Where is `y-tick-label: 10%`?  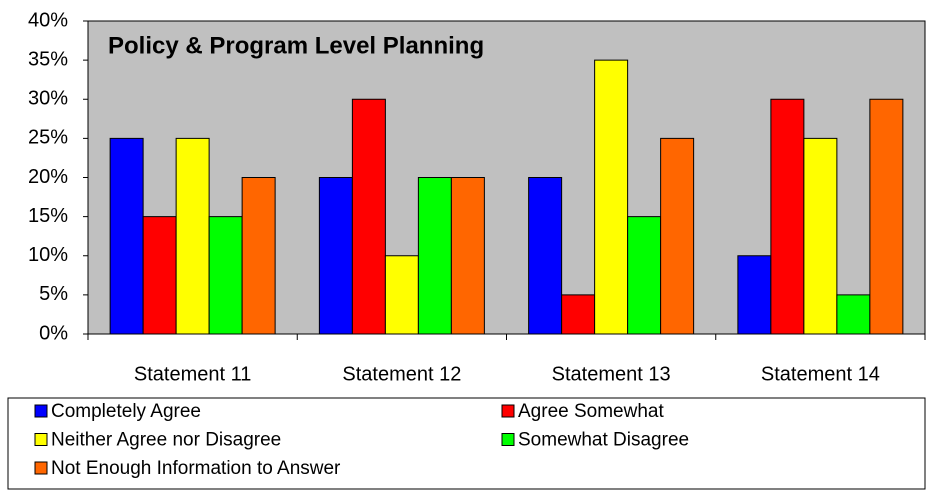 y-tick-label: 10% is located at coordinates (48, 255).